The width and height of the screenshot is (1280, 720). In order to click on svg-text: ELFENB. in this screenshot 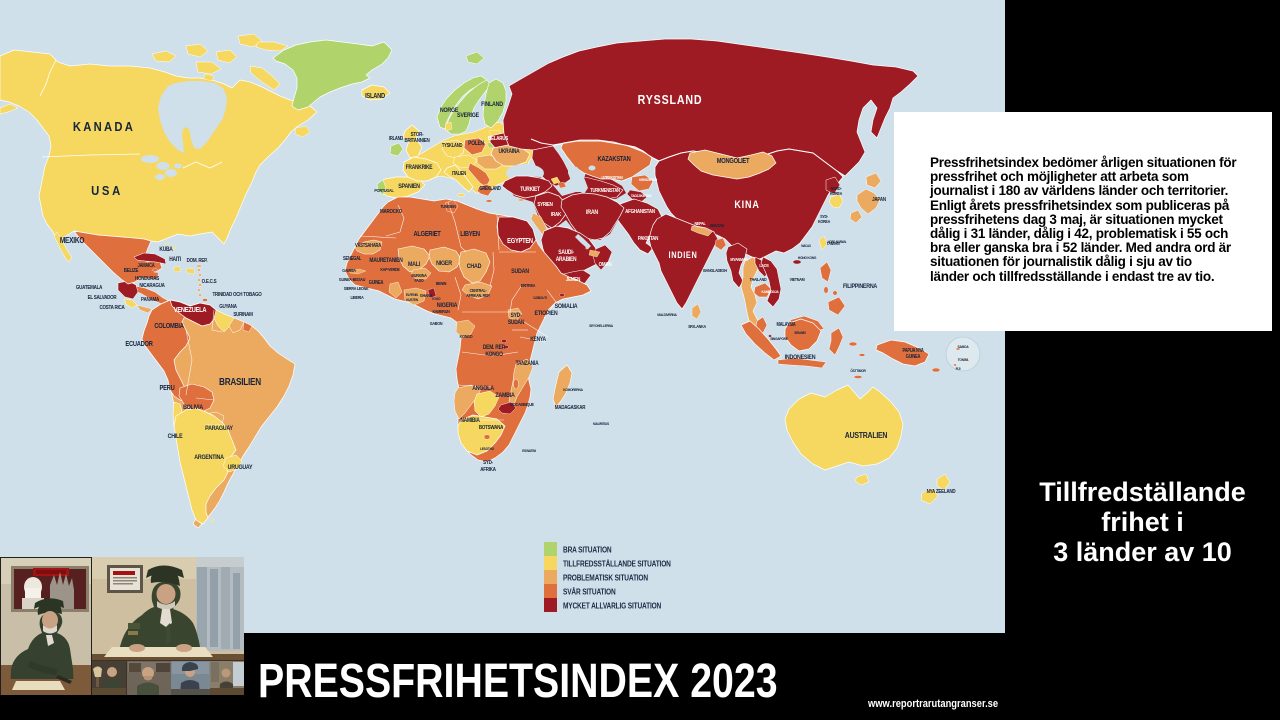, I will do `click(412, 295)`.